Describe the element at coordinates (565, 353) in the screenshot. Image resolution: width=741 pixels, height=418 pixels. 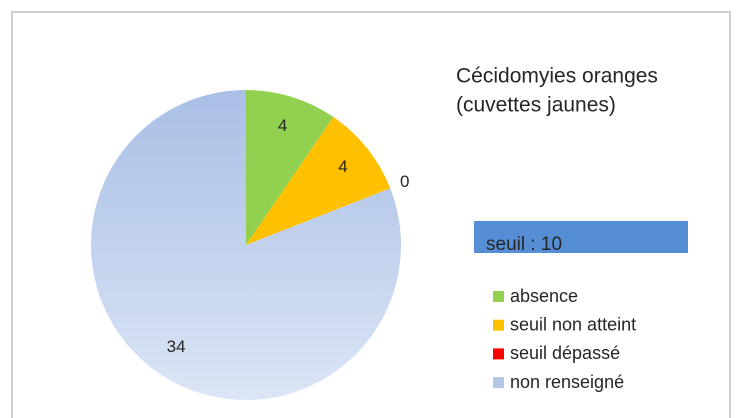
I see `legend-label: seuil dépassé` at that location.